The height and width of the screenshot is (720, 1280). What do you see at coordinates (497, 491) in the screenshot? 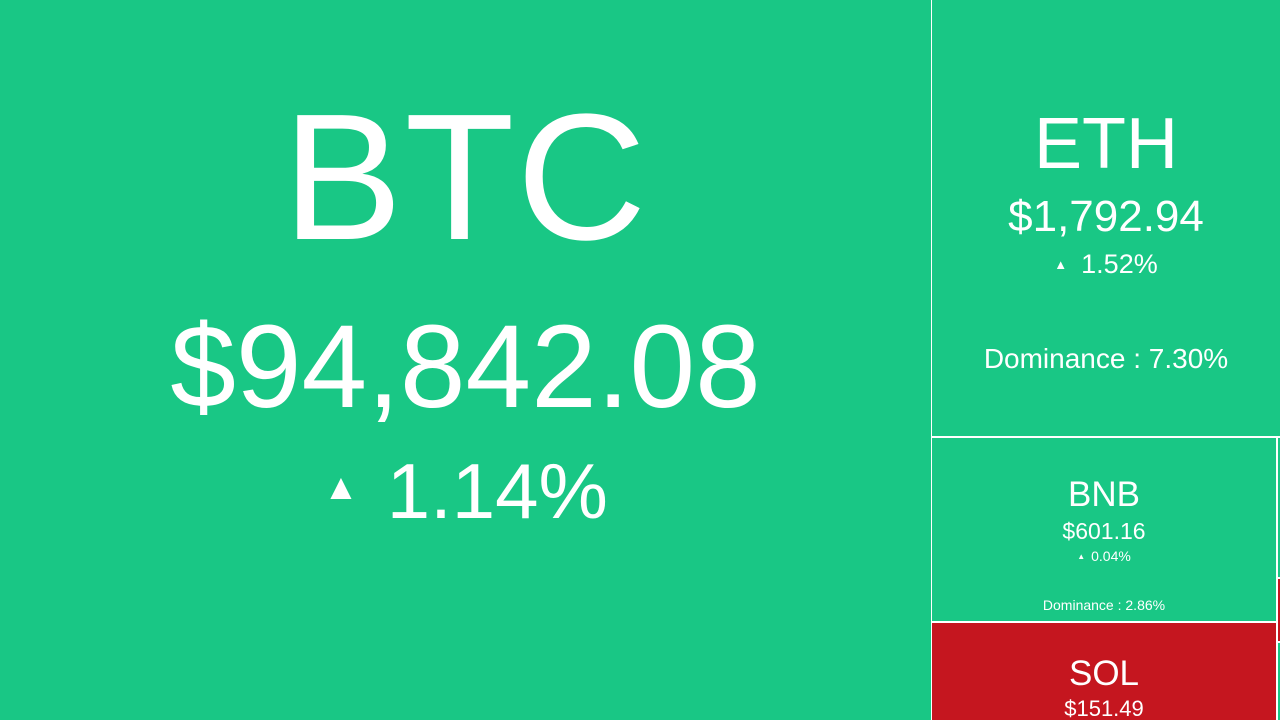
I see `coin-change-value: 1.14%` at bounding box center [497, 491].